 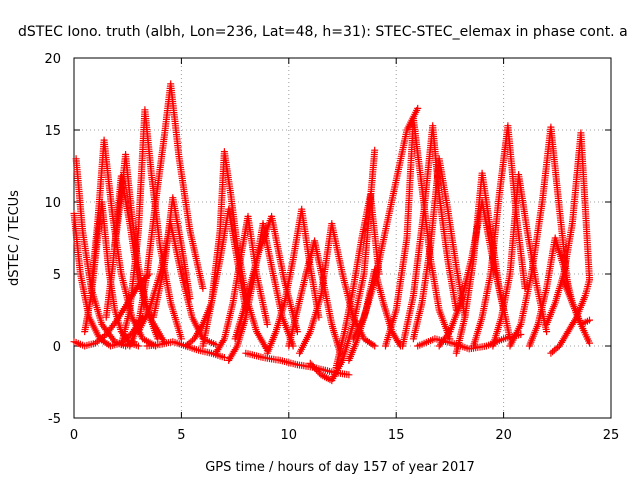 I want to click on y-tick-label: 10, so click(x=52, y=203).